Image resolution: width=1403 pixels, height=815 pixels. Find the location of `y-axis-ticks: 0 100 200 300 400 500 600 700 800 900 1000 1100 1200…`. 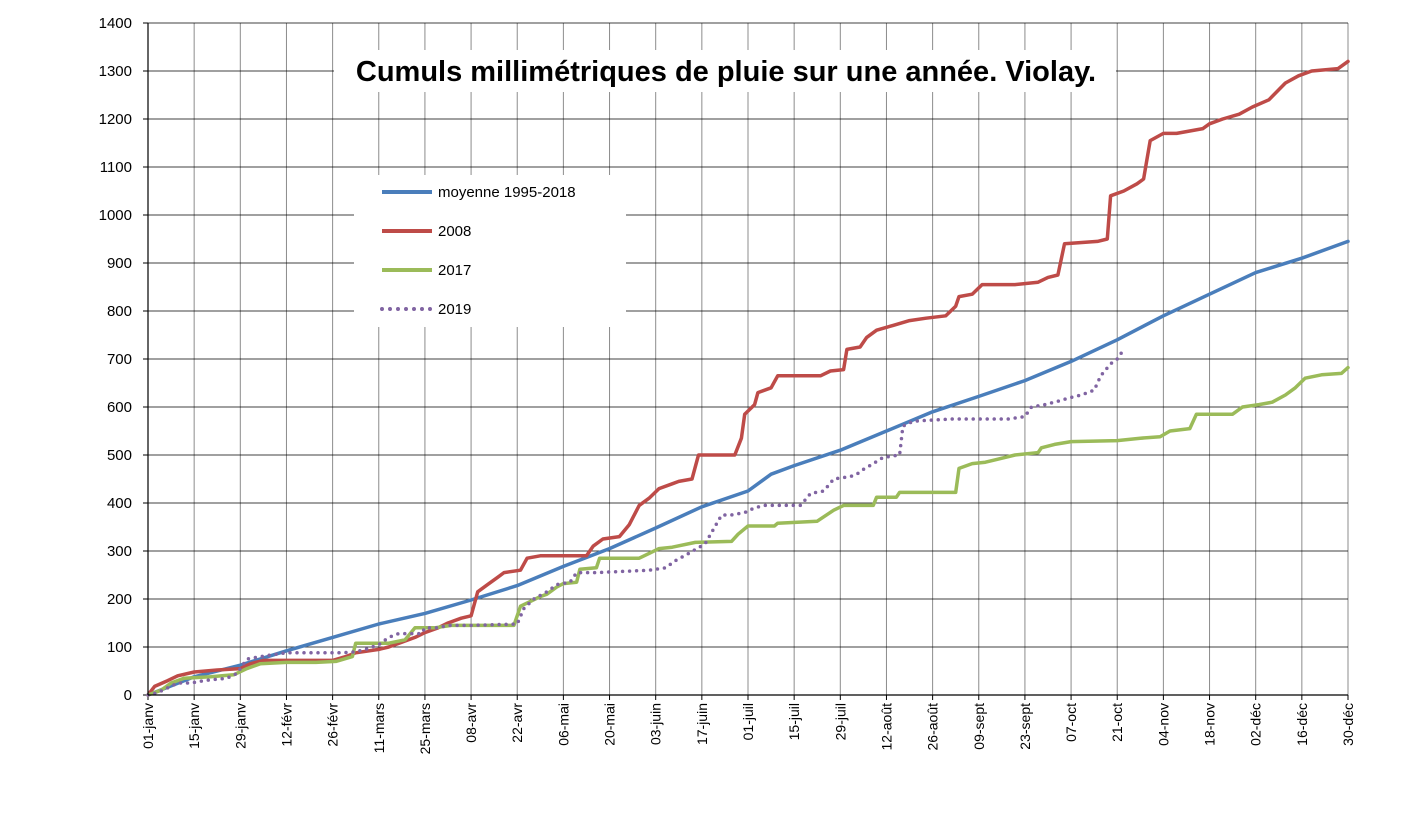

y-axis-ticks: 0 100 200 300 400 500 600 700 800 900 1000 1100 1200… is located at coordinates (123, 359).